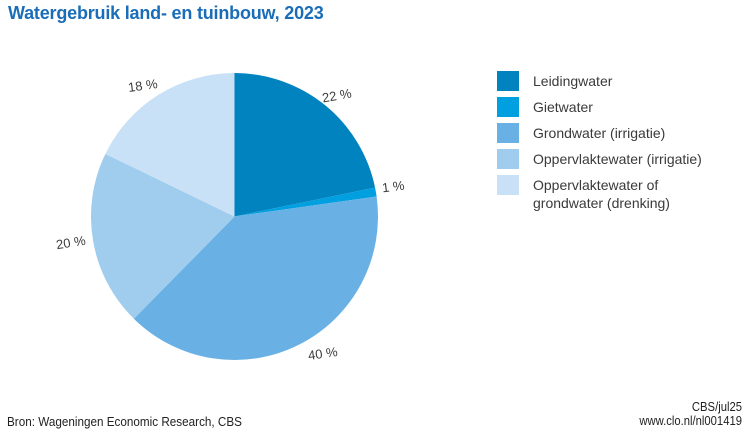 Image resolution: width=750 pixels, height=437 pixels. I want to click on legend-swatch-oppervlaktewater, so click(508, 159).